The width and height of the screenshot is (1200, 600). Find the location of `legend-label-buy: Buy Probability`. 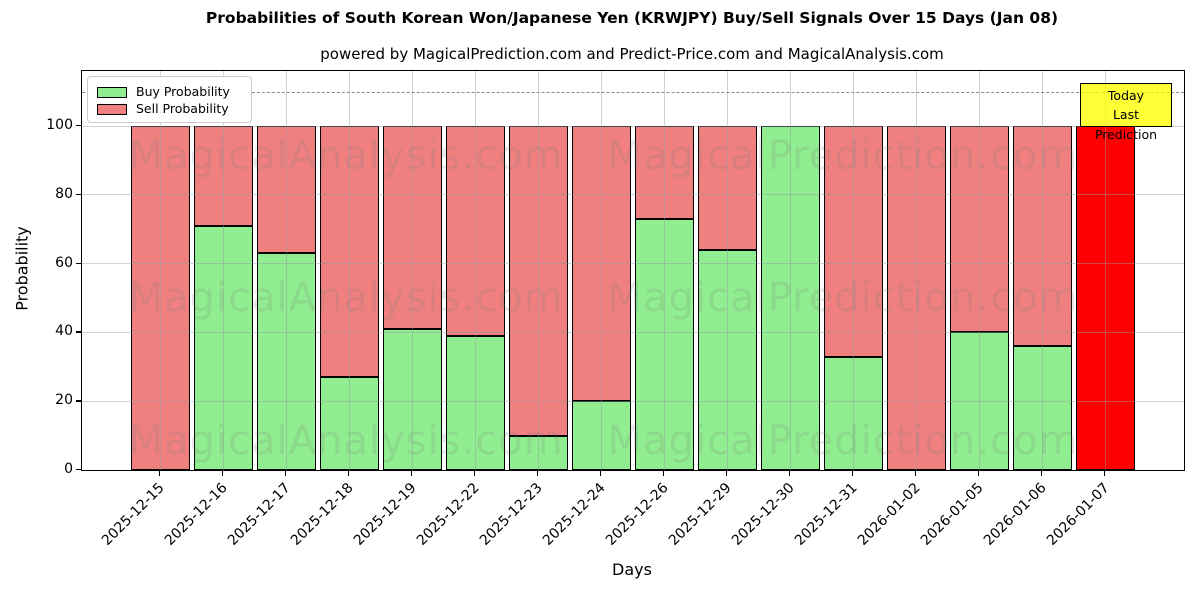

legend-label-buy: Buy Probability is located at coordinates (183, 91).